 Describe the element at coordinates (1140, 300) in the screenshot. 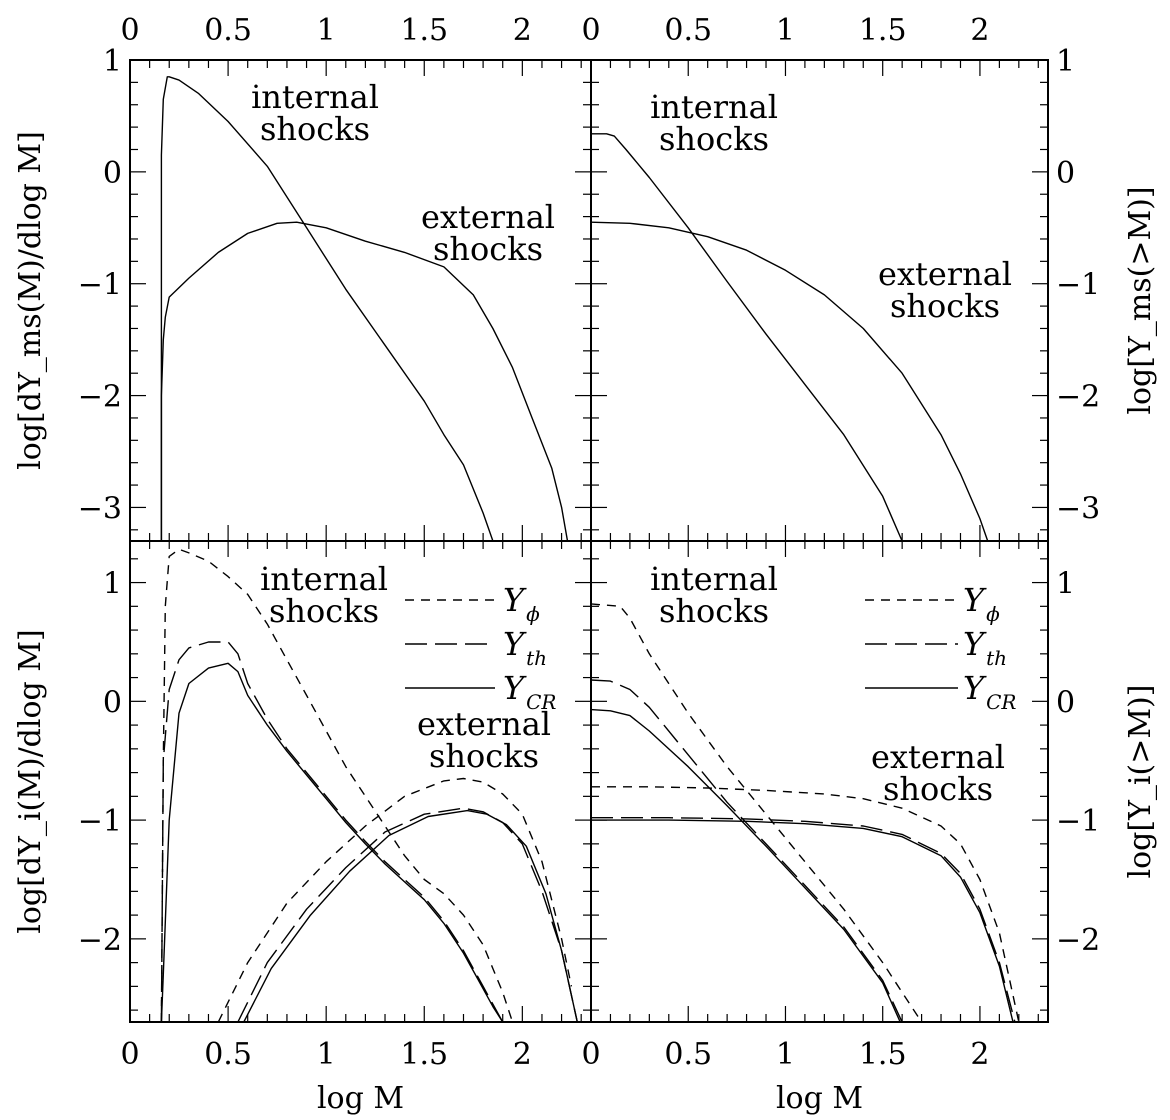

I see `y-axis-label: log[Y_ms(>M)]` at that location.